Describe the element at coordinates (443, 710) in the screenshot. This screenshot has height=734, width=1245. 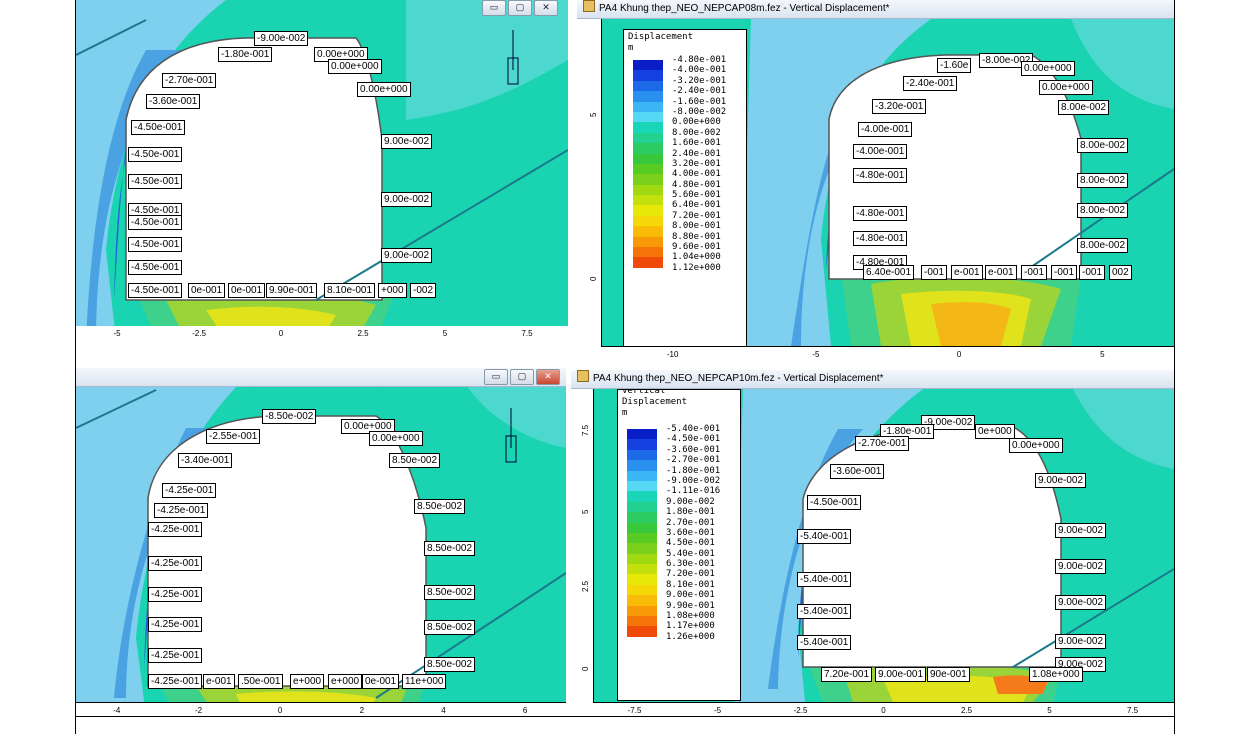
I see `x-tick-label: 4` at that location.